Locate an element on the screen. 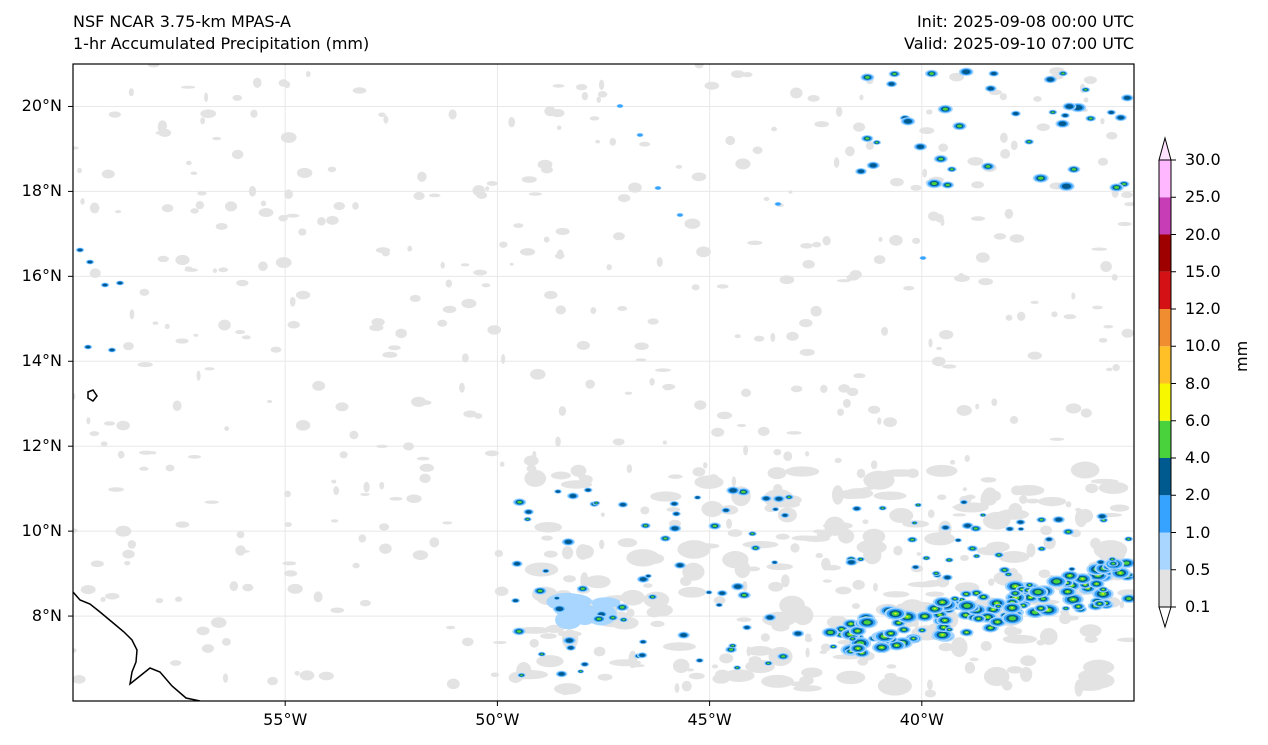 The image size is (1268, 745). colorbar-level-label: 25.0 is located at coordinates (1203, 197).